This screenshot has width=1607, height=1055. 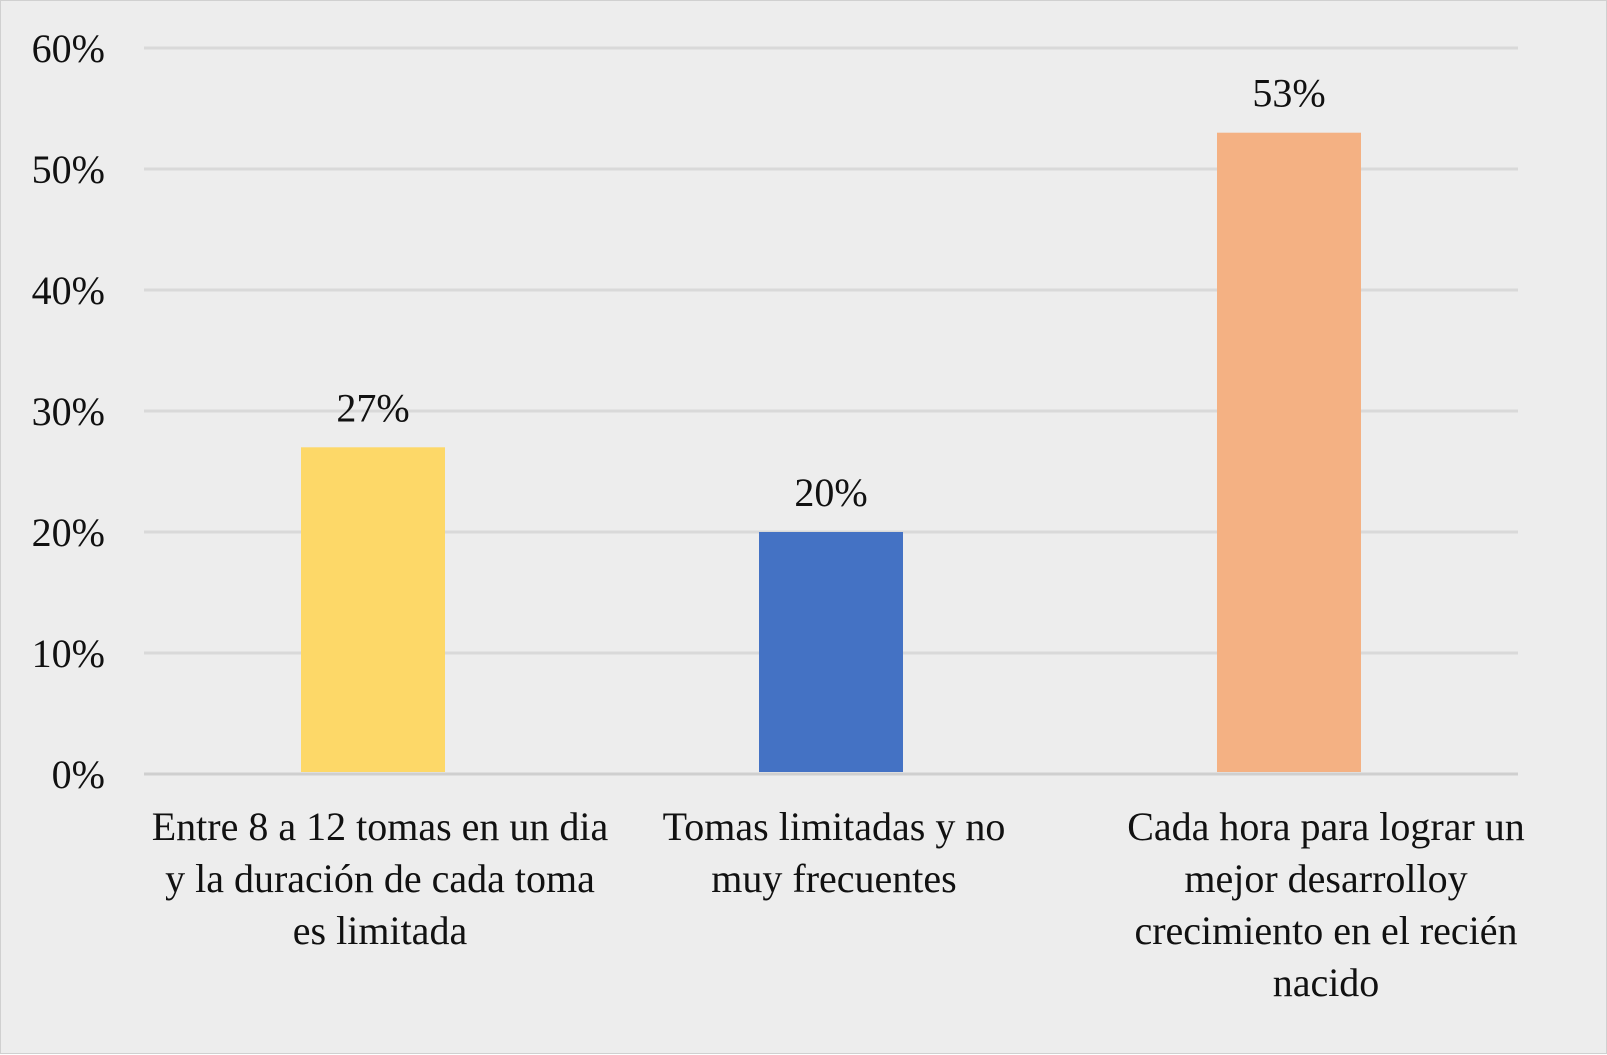 I want to click on y-tick-label: 30%, so click(x=68, y=411).